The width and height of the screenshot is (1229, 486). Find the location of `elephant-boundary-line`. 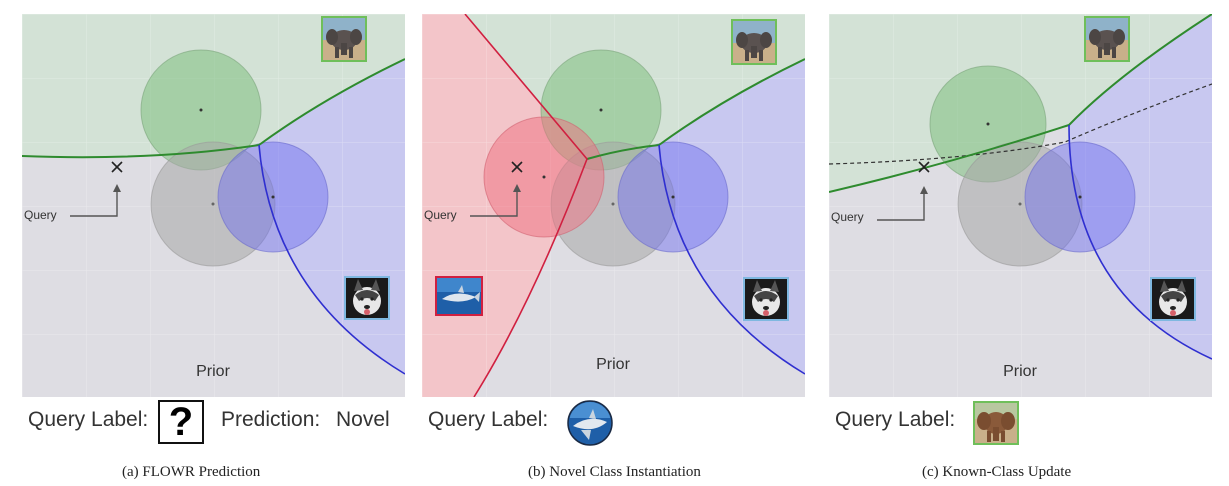

elephant-boundary-line is located at coordinates (695, 109).